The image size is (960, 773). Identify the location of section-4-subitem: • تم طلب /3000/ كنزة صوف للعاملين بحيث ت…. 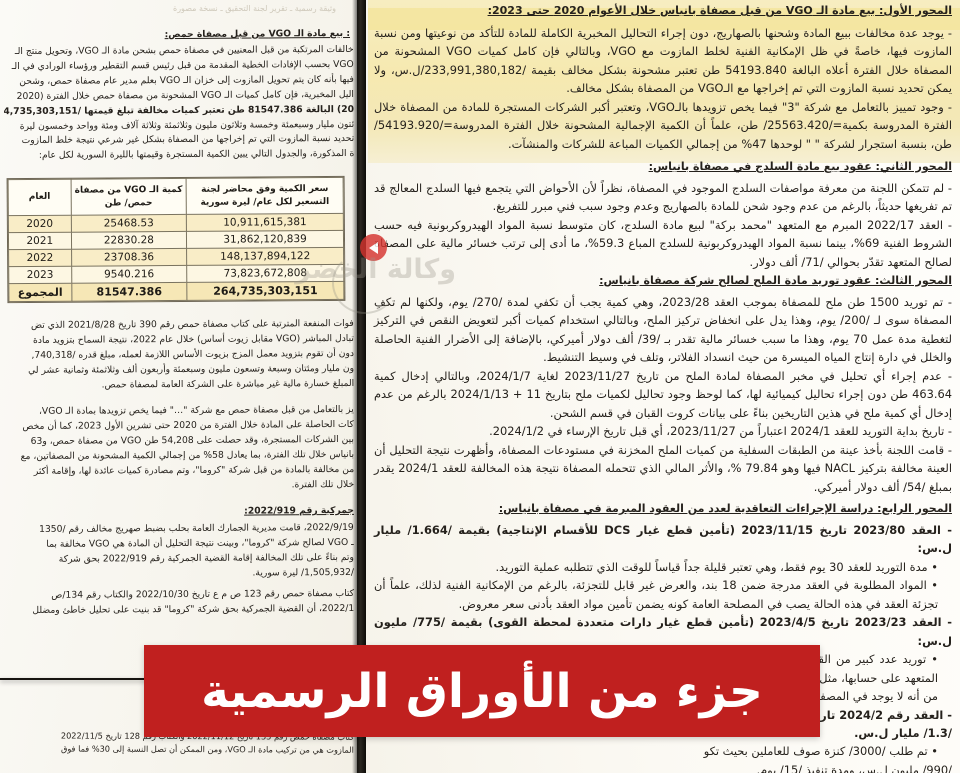
(820, 751).